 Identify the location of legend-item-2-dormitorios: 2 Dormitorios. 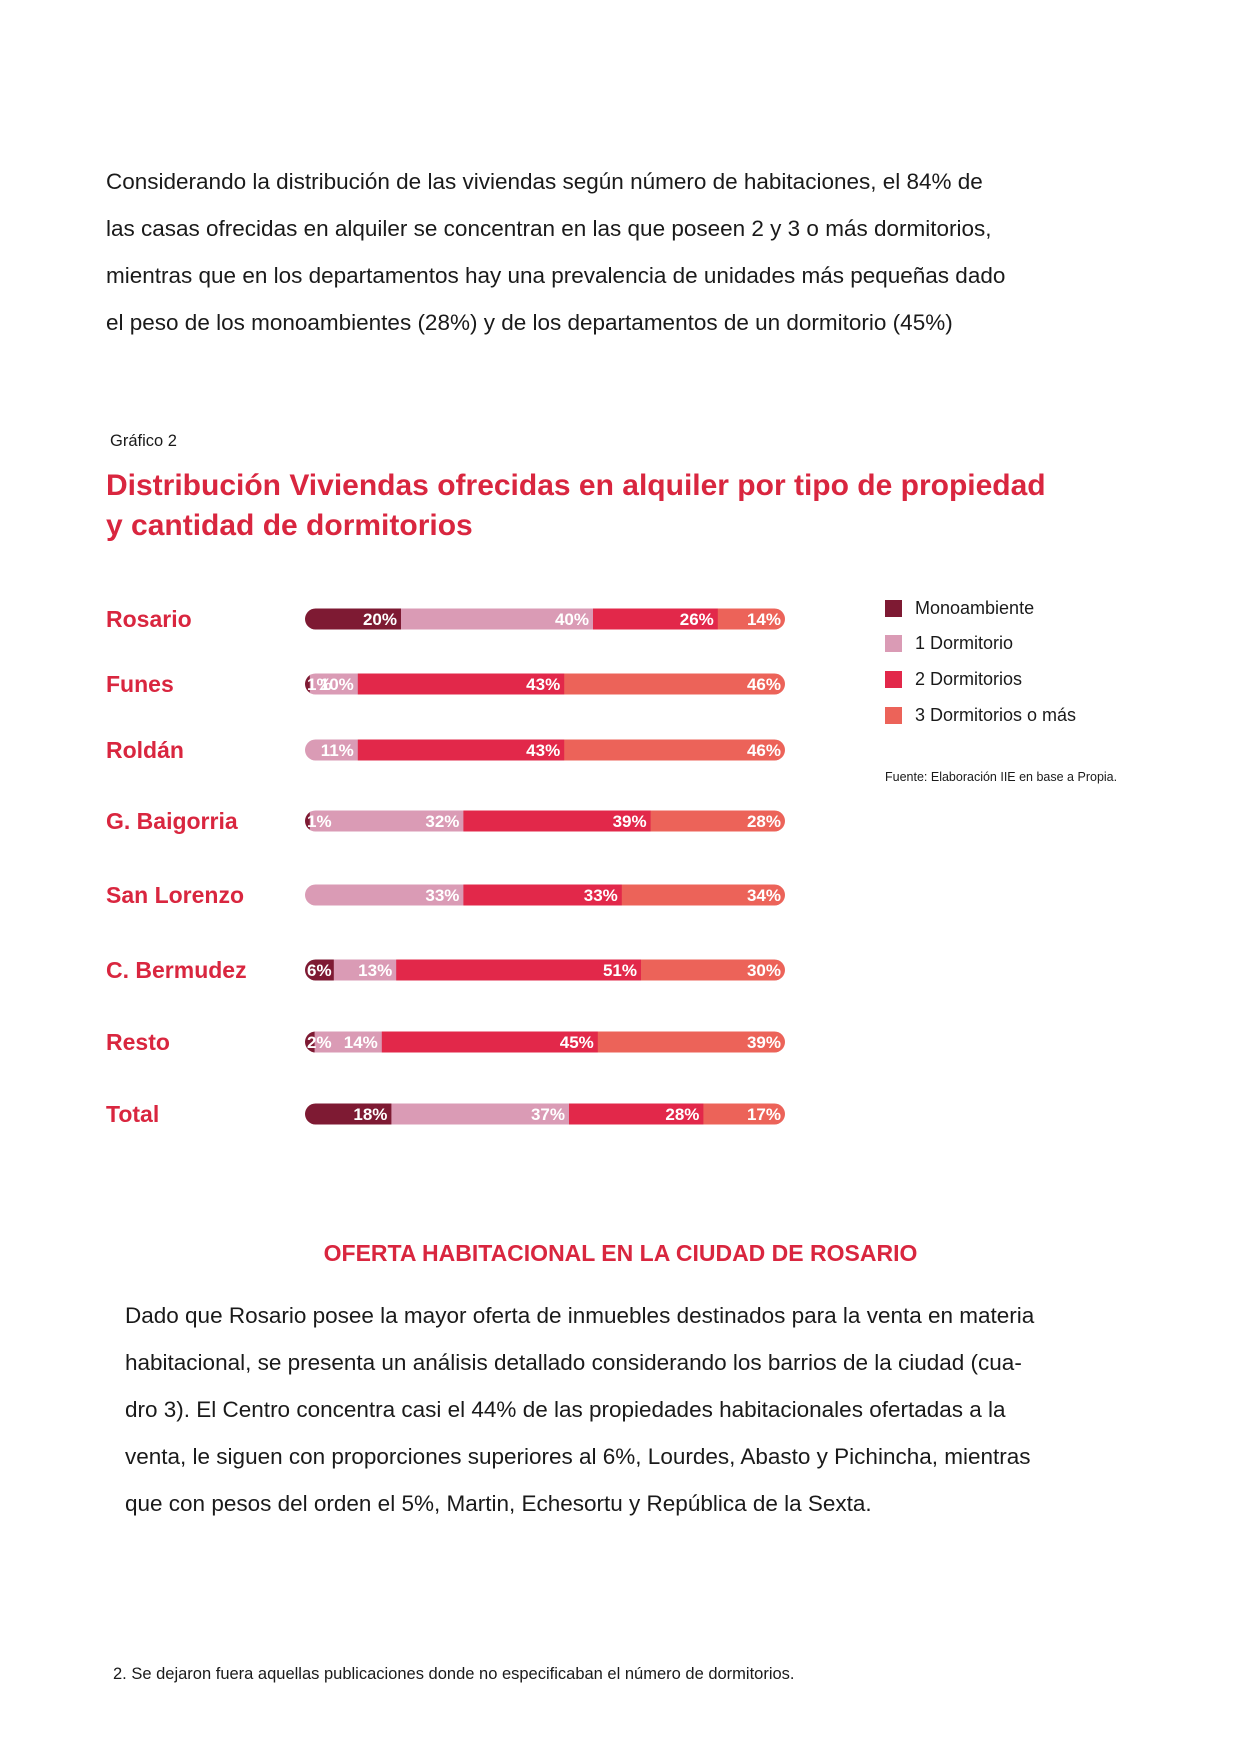
(953, 679).